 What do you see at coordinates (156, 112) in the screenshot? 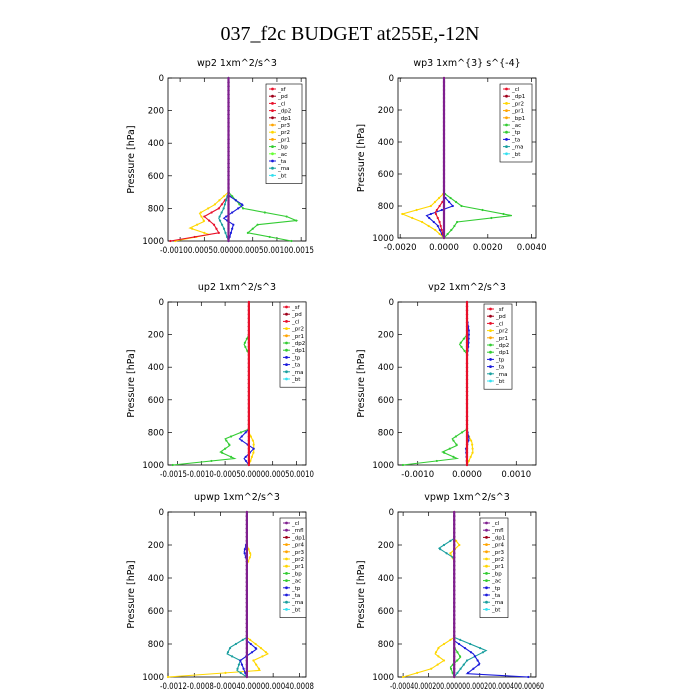
I see `y-tick-label: 200` at bounding box center [156, 112].